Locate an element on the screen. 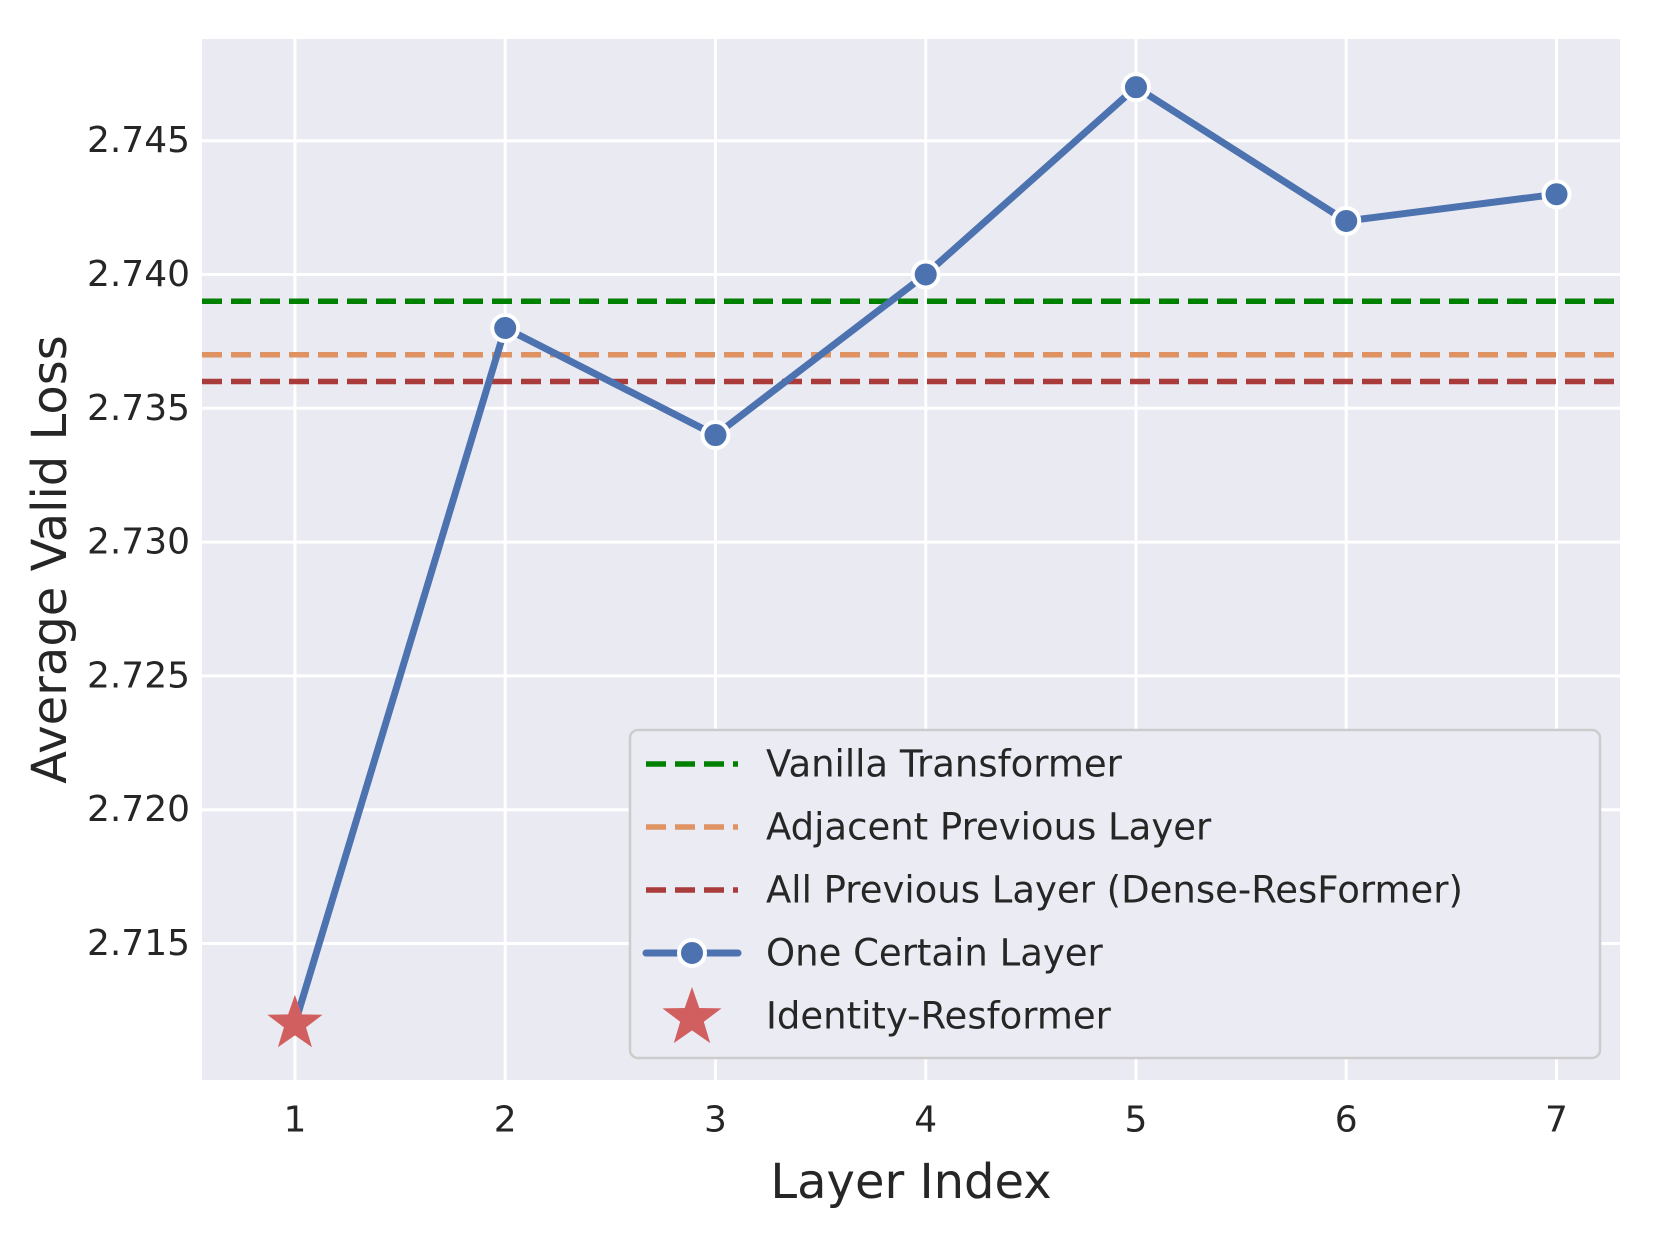 The width and height of the screenshot is (1660, 1245). x-axis-label: Layer Index is located at coordinates (910, 1182).